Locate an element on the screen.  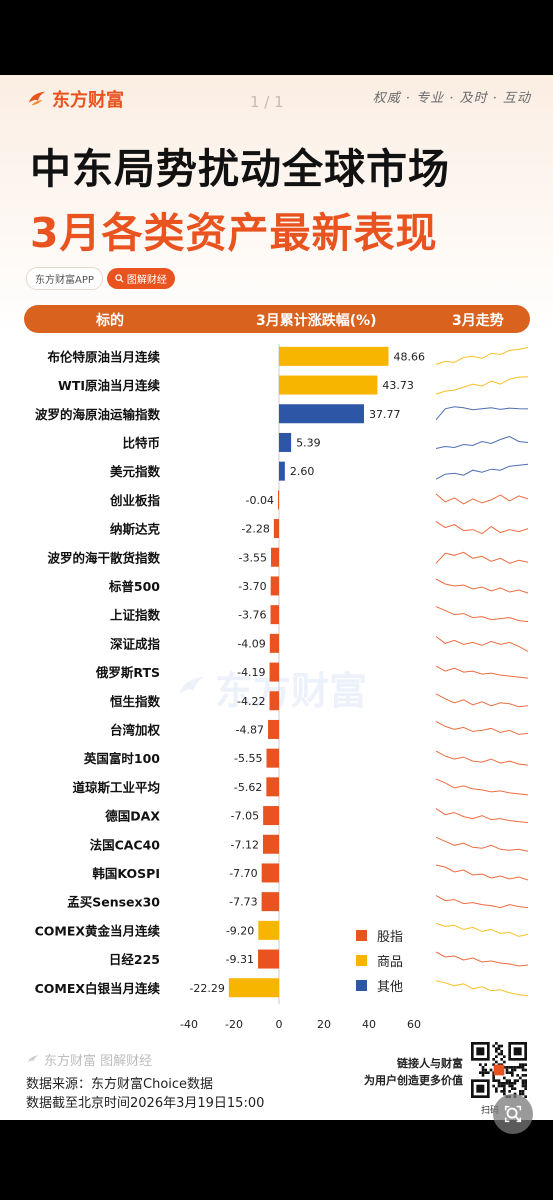
value-label: -4.19 is located at coordinates (251, 672).